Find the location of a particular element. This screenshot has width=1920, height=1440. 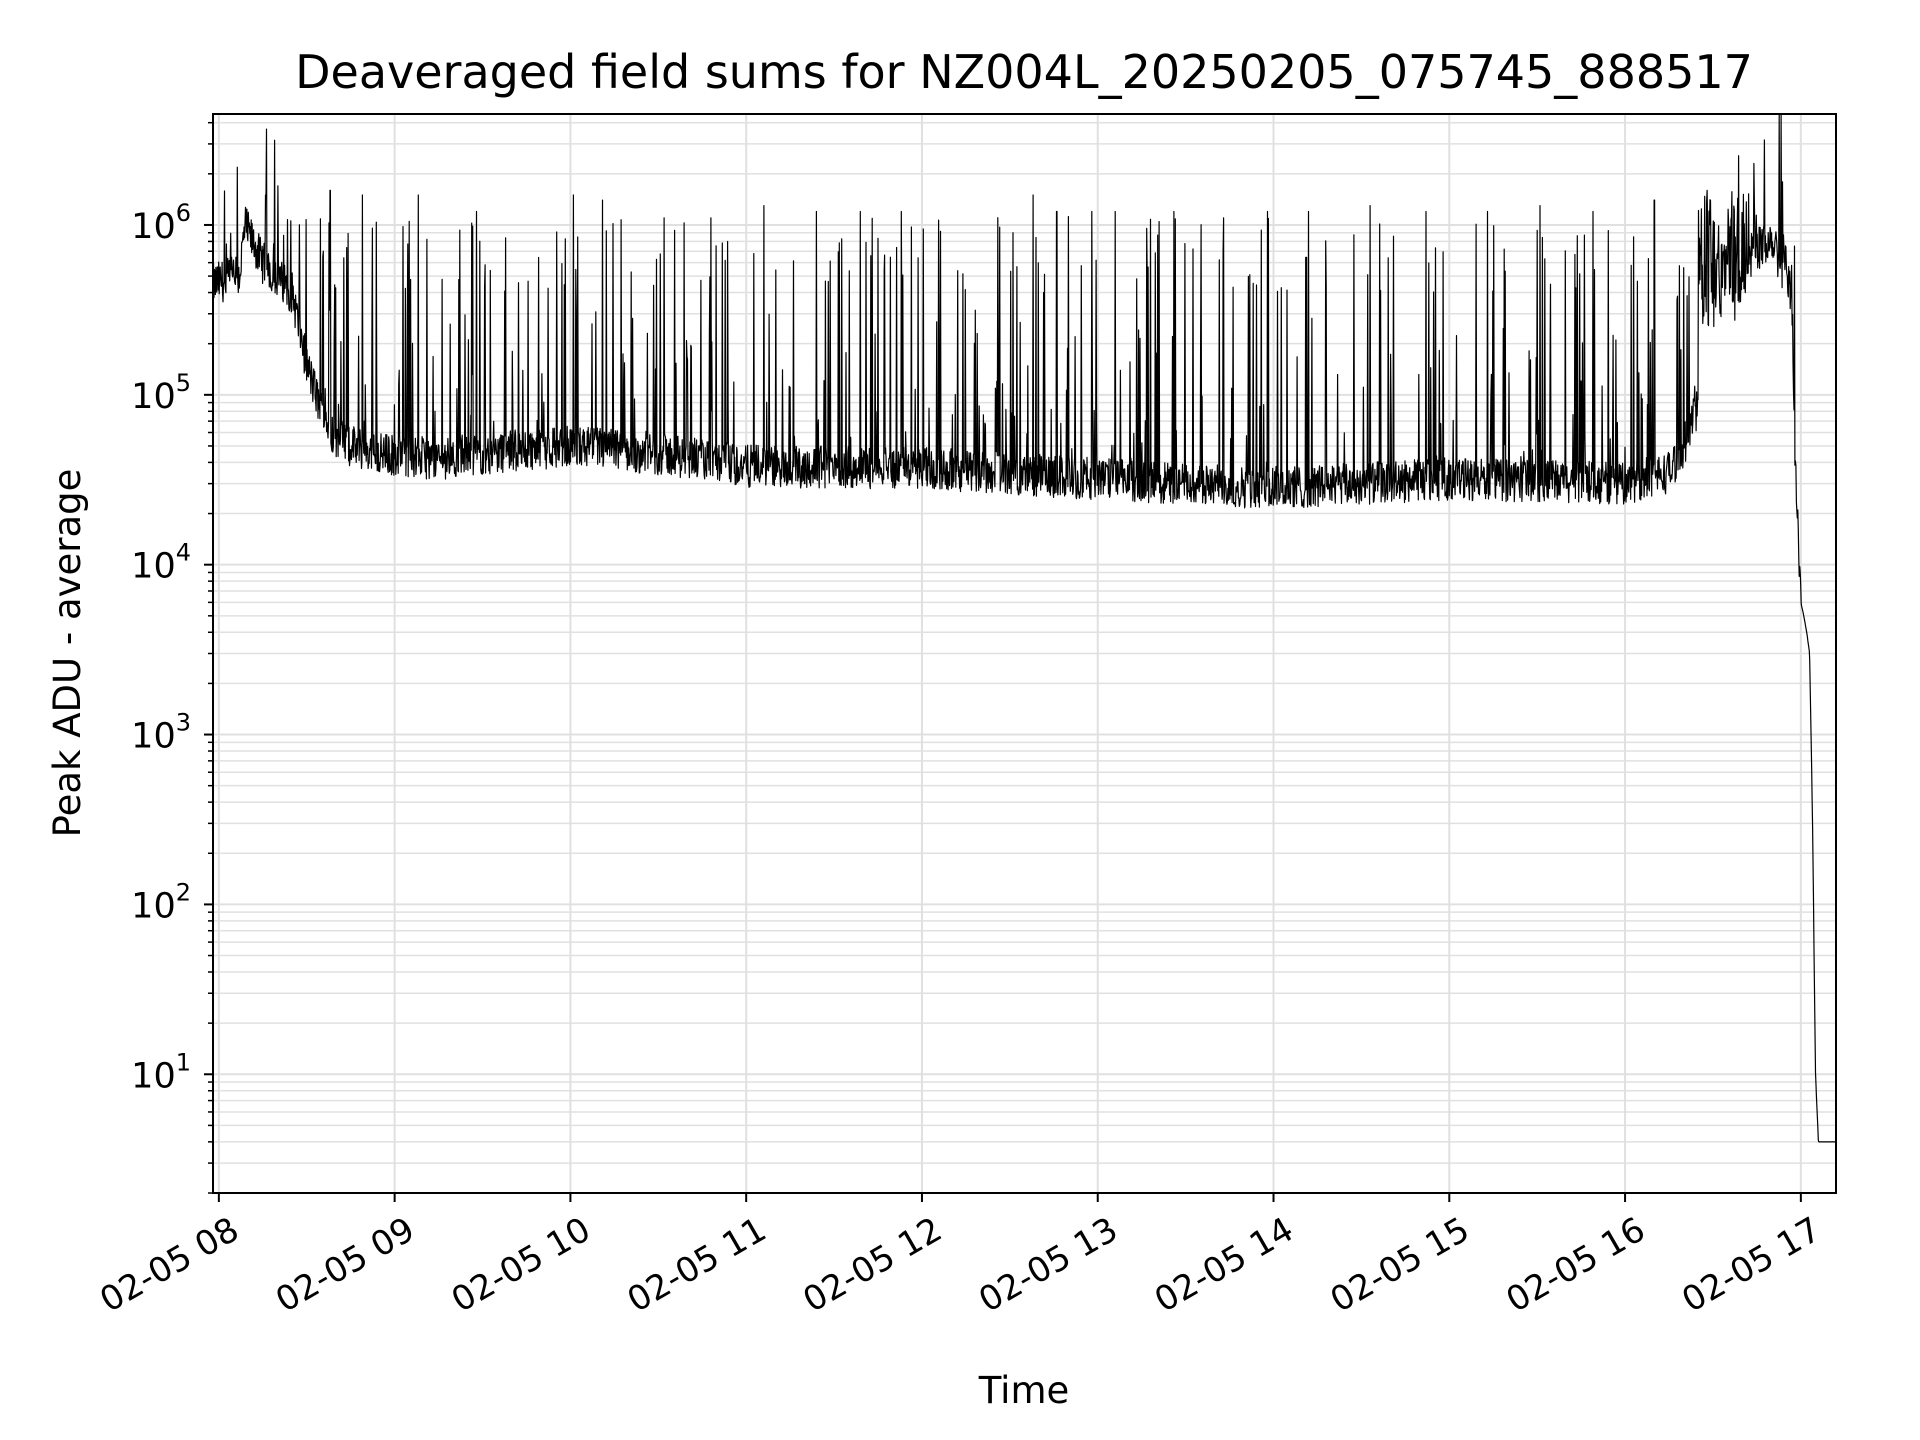

y-tick-label-exponent: 6 is located at coordinates (183, 213).